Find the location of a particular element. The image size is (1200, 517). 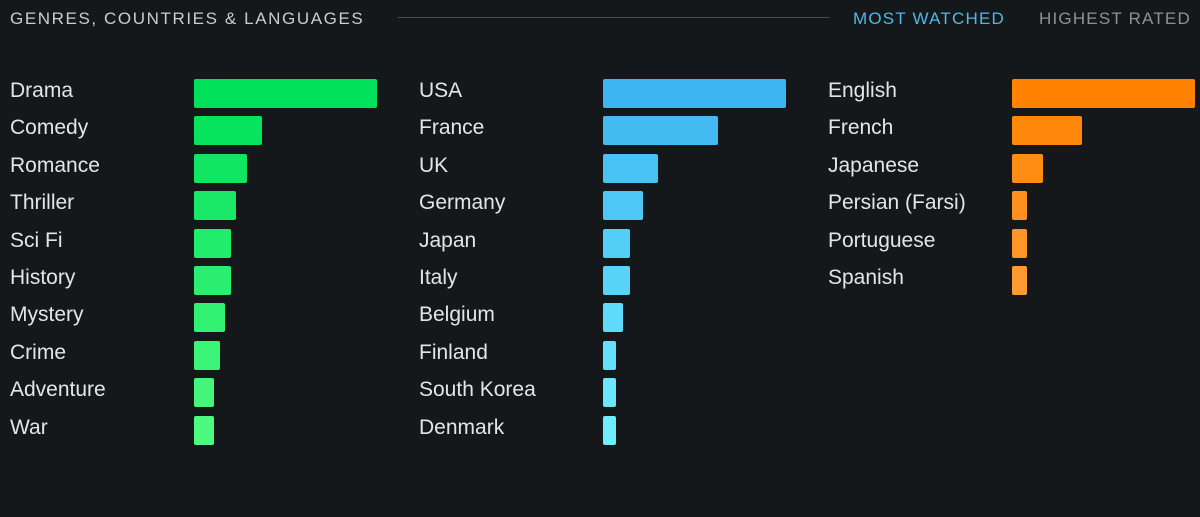

genres-row: Mystery is located at coordinates (210, 315).